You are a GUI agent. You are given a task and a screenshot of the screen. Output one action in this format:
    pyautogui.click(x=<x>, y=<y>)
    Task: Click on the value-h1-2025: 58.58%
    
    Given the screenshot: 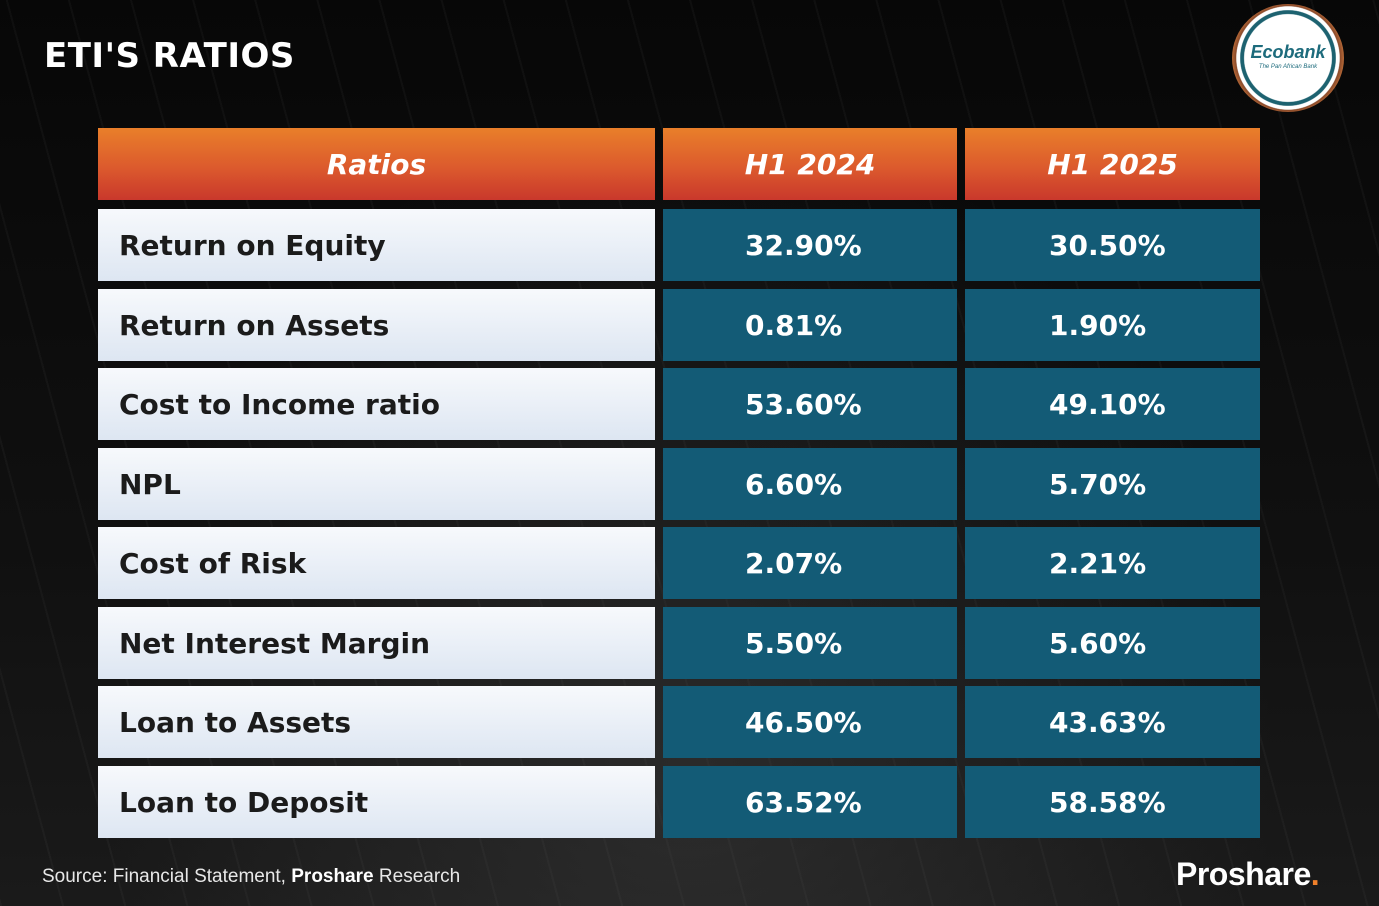 What is the action you would take?
    pyautogui.click(x=1112, y=802)
    